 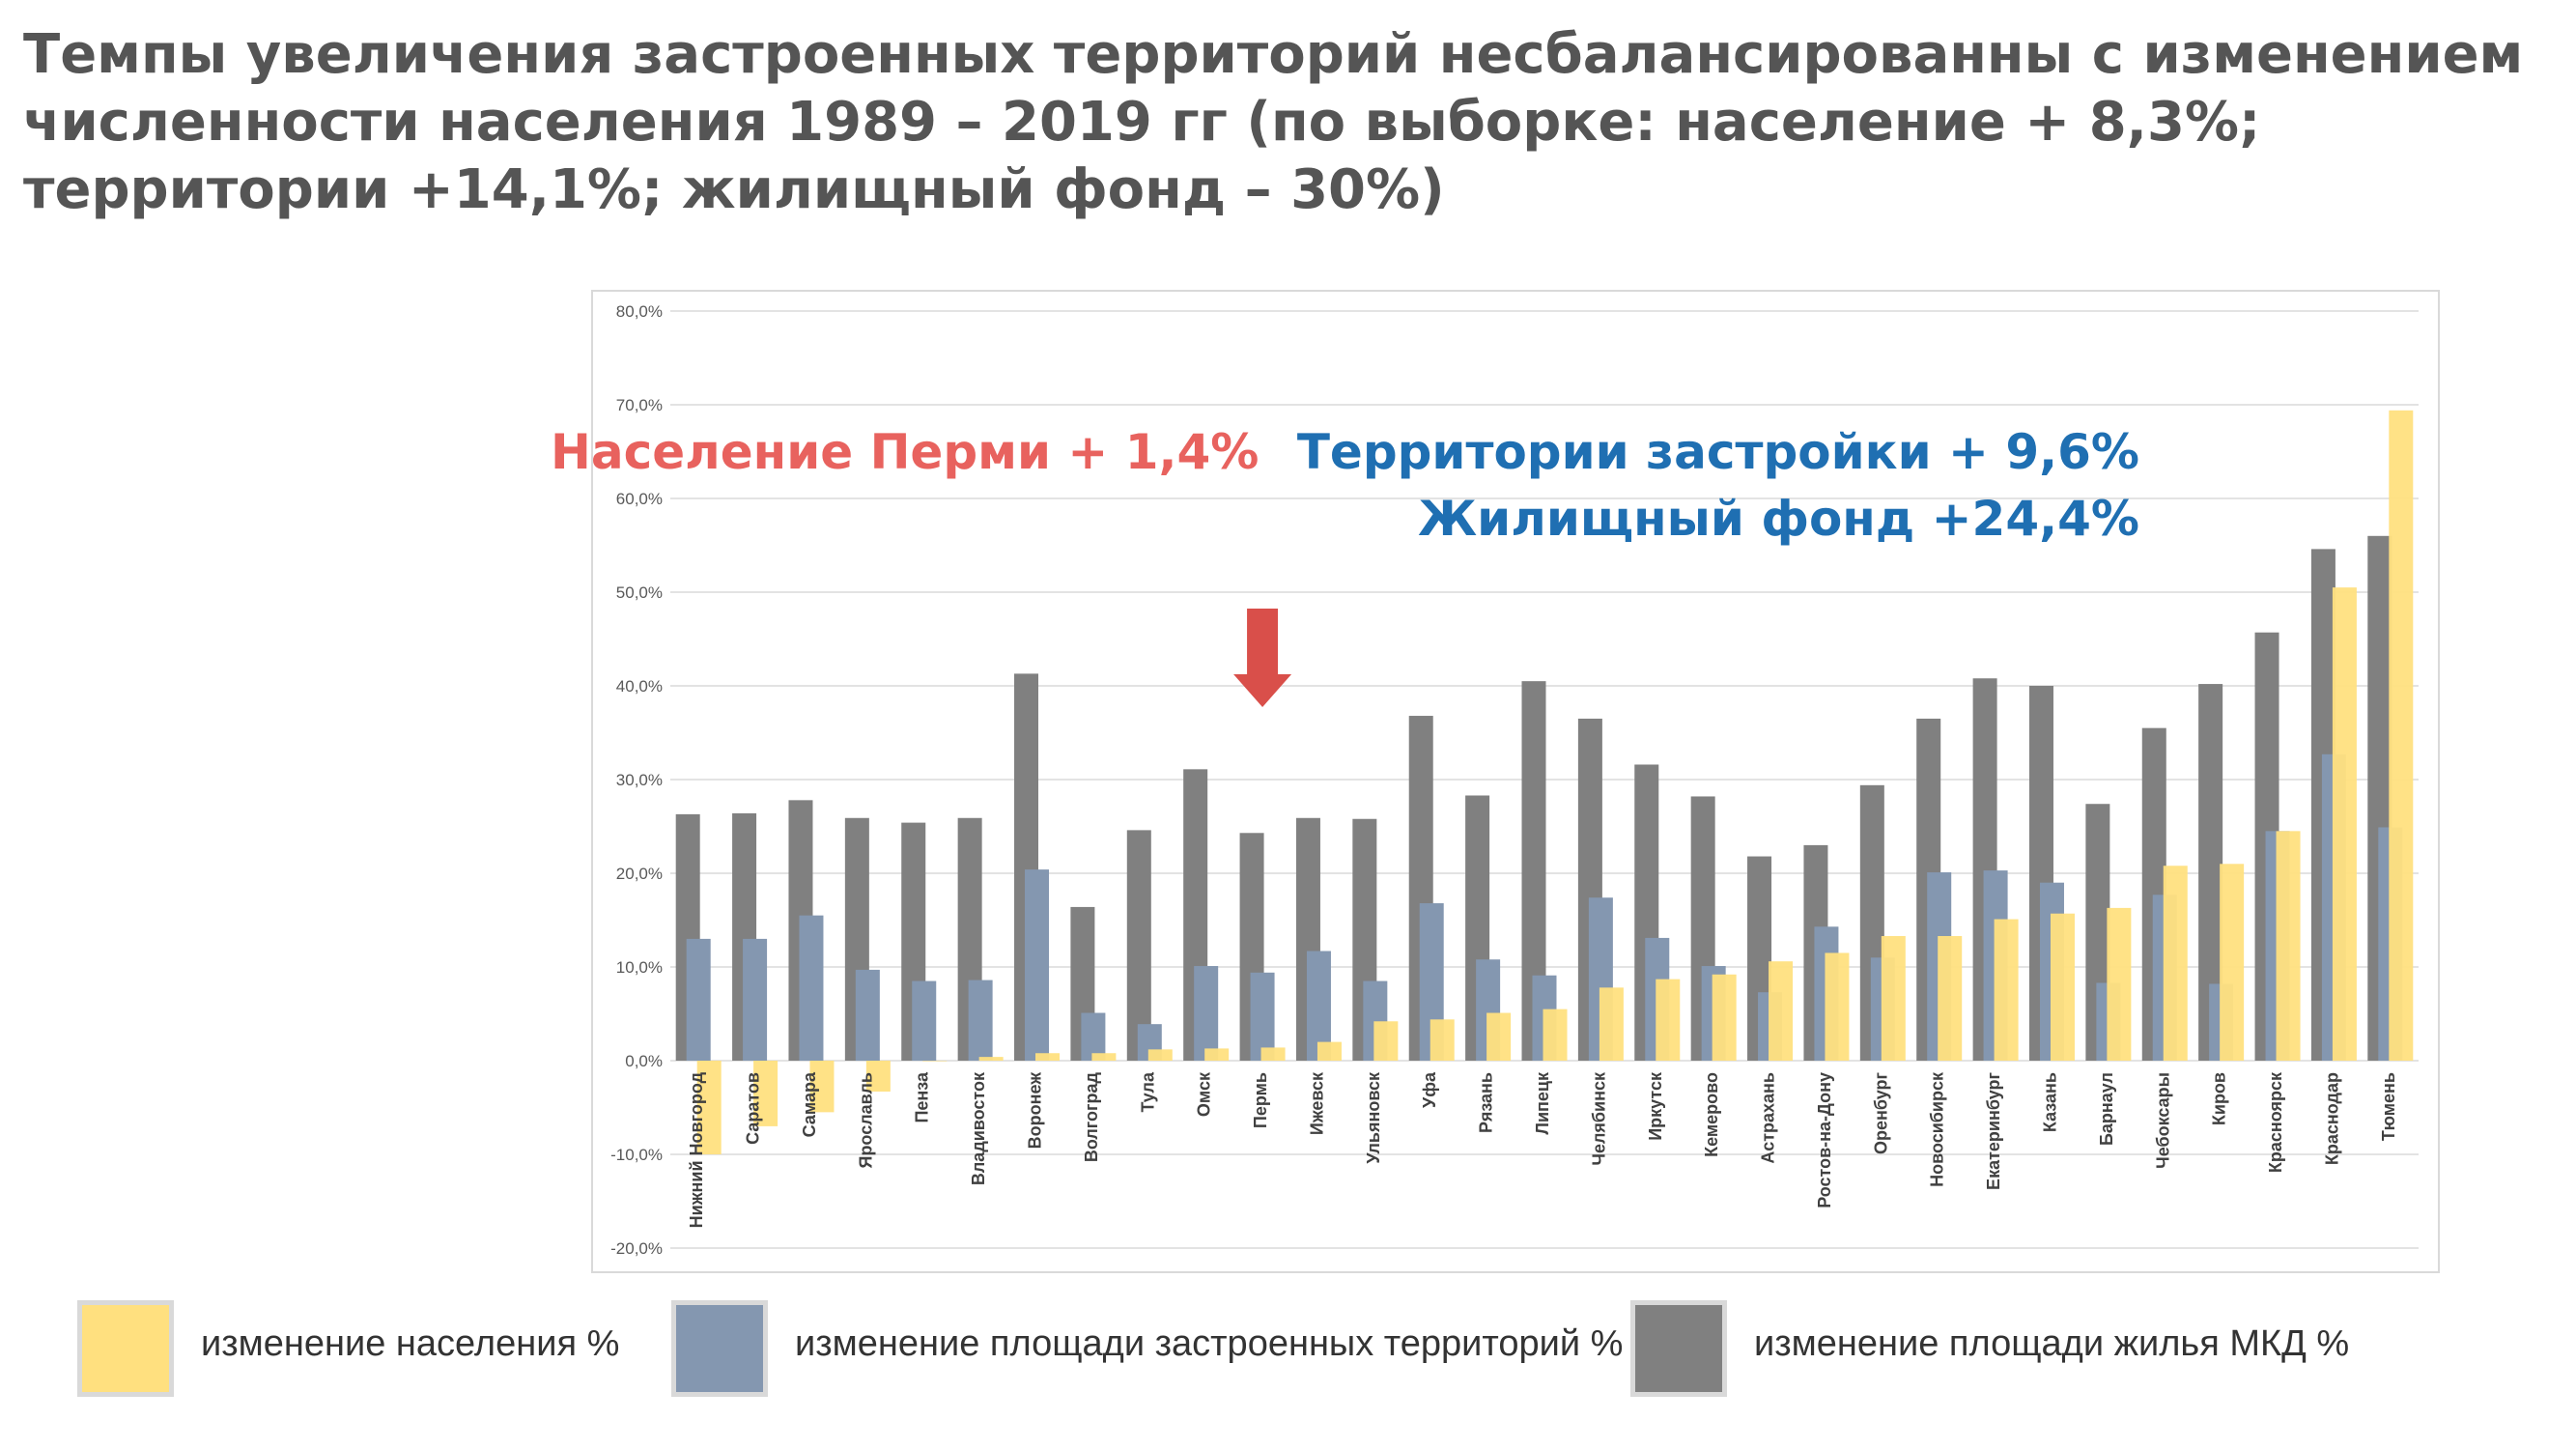 What do you see at coordinates (639, 780) in the screenshot?
I see `y-tick-label: 30,0%` at bounding box center [639, 780].